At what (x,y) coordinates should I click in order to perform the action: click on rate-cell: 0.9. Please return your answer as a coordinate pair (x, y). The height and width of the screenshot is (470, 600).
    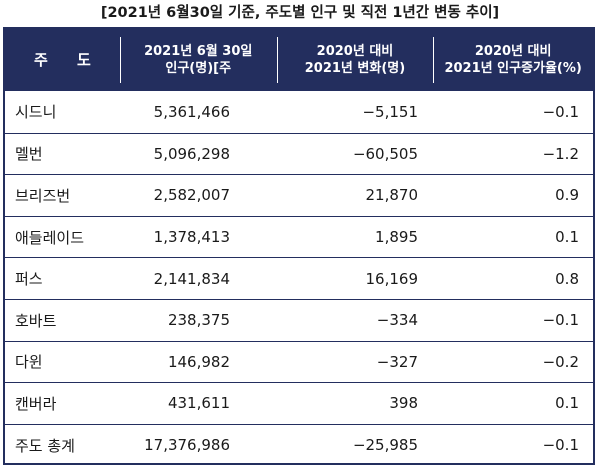
    Looking at the image, I should click on (567, 195).